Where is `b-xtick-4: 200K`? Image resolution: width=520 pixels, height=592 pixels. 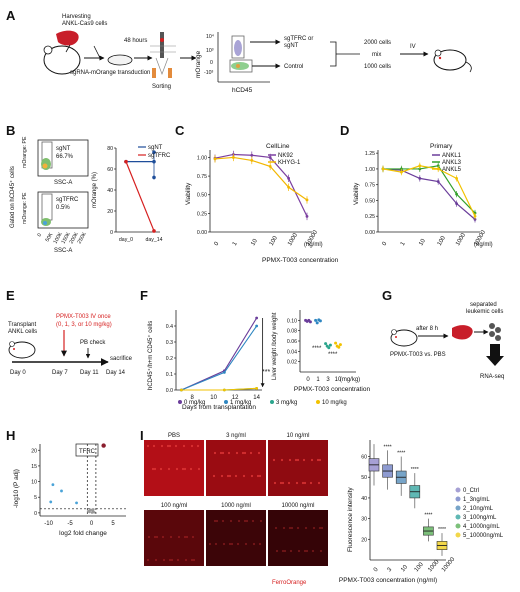 b-xtick-4: 200K is located at coordinates (75, 238).